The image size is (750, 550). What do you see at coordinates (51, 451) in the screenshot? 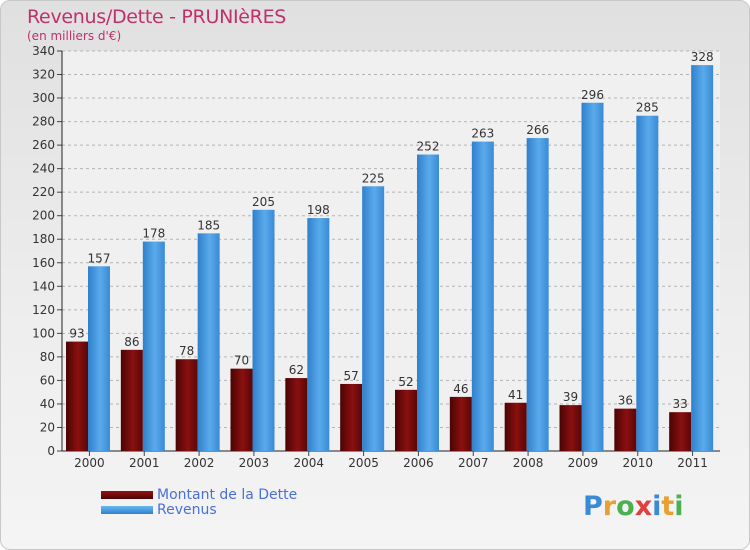
I see `y-tick-label: 0` at bounding box center [51, 451].